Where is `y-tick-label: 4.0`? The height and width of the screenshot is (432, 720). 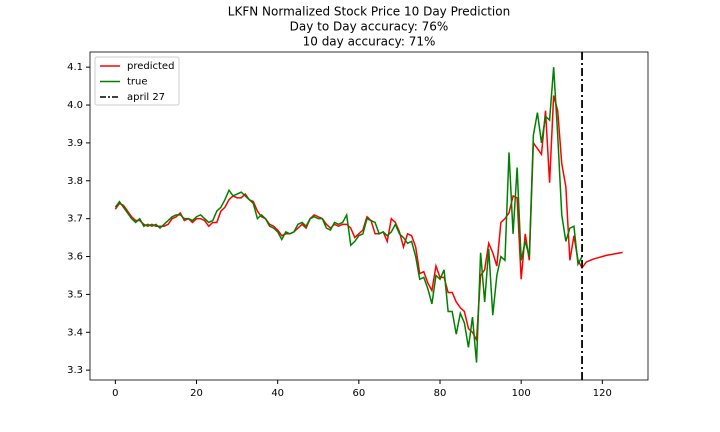 y-tick-label: 4.0 is located at coordinates (75, 105).